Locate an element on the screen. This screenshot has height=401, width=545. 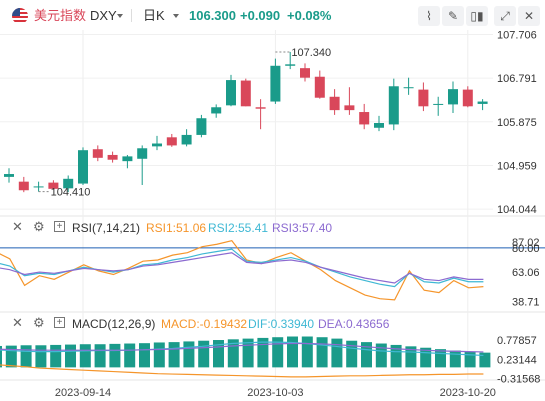
macd-line is located at coordinates (242, 371).